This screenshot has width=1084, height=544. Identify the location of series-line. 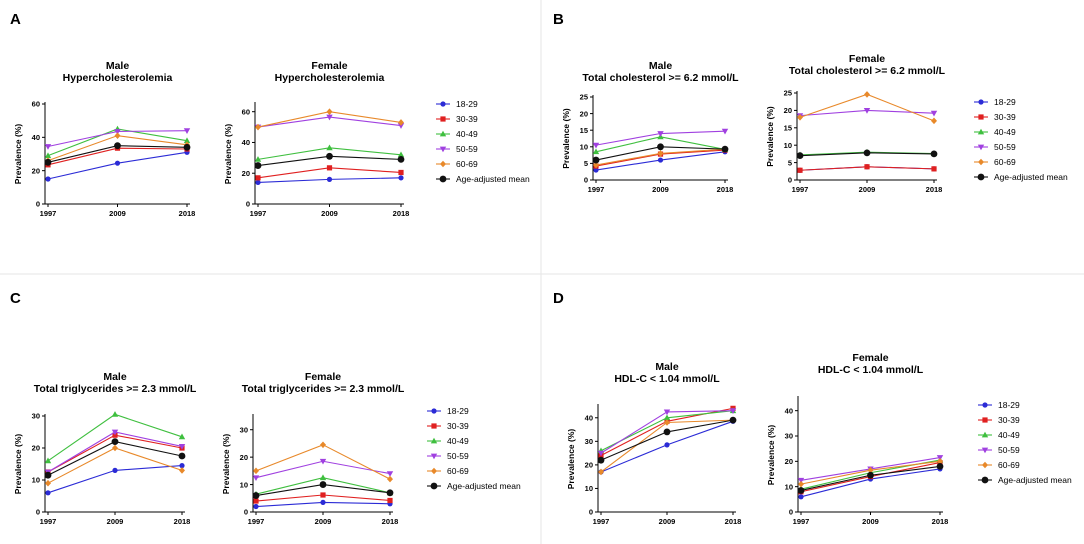
(867, 107).